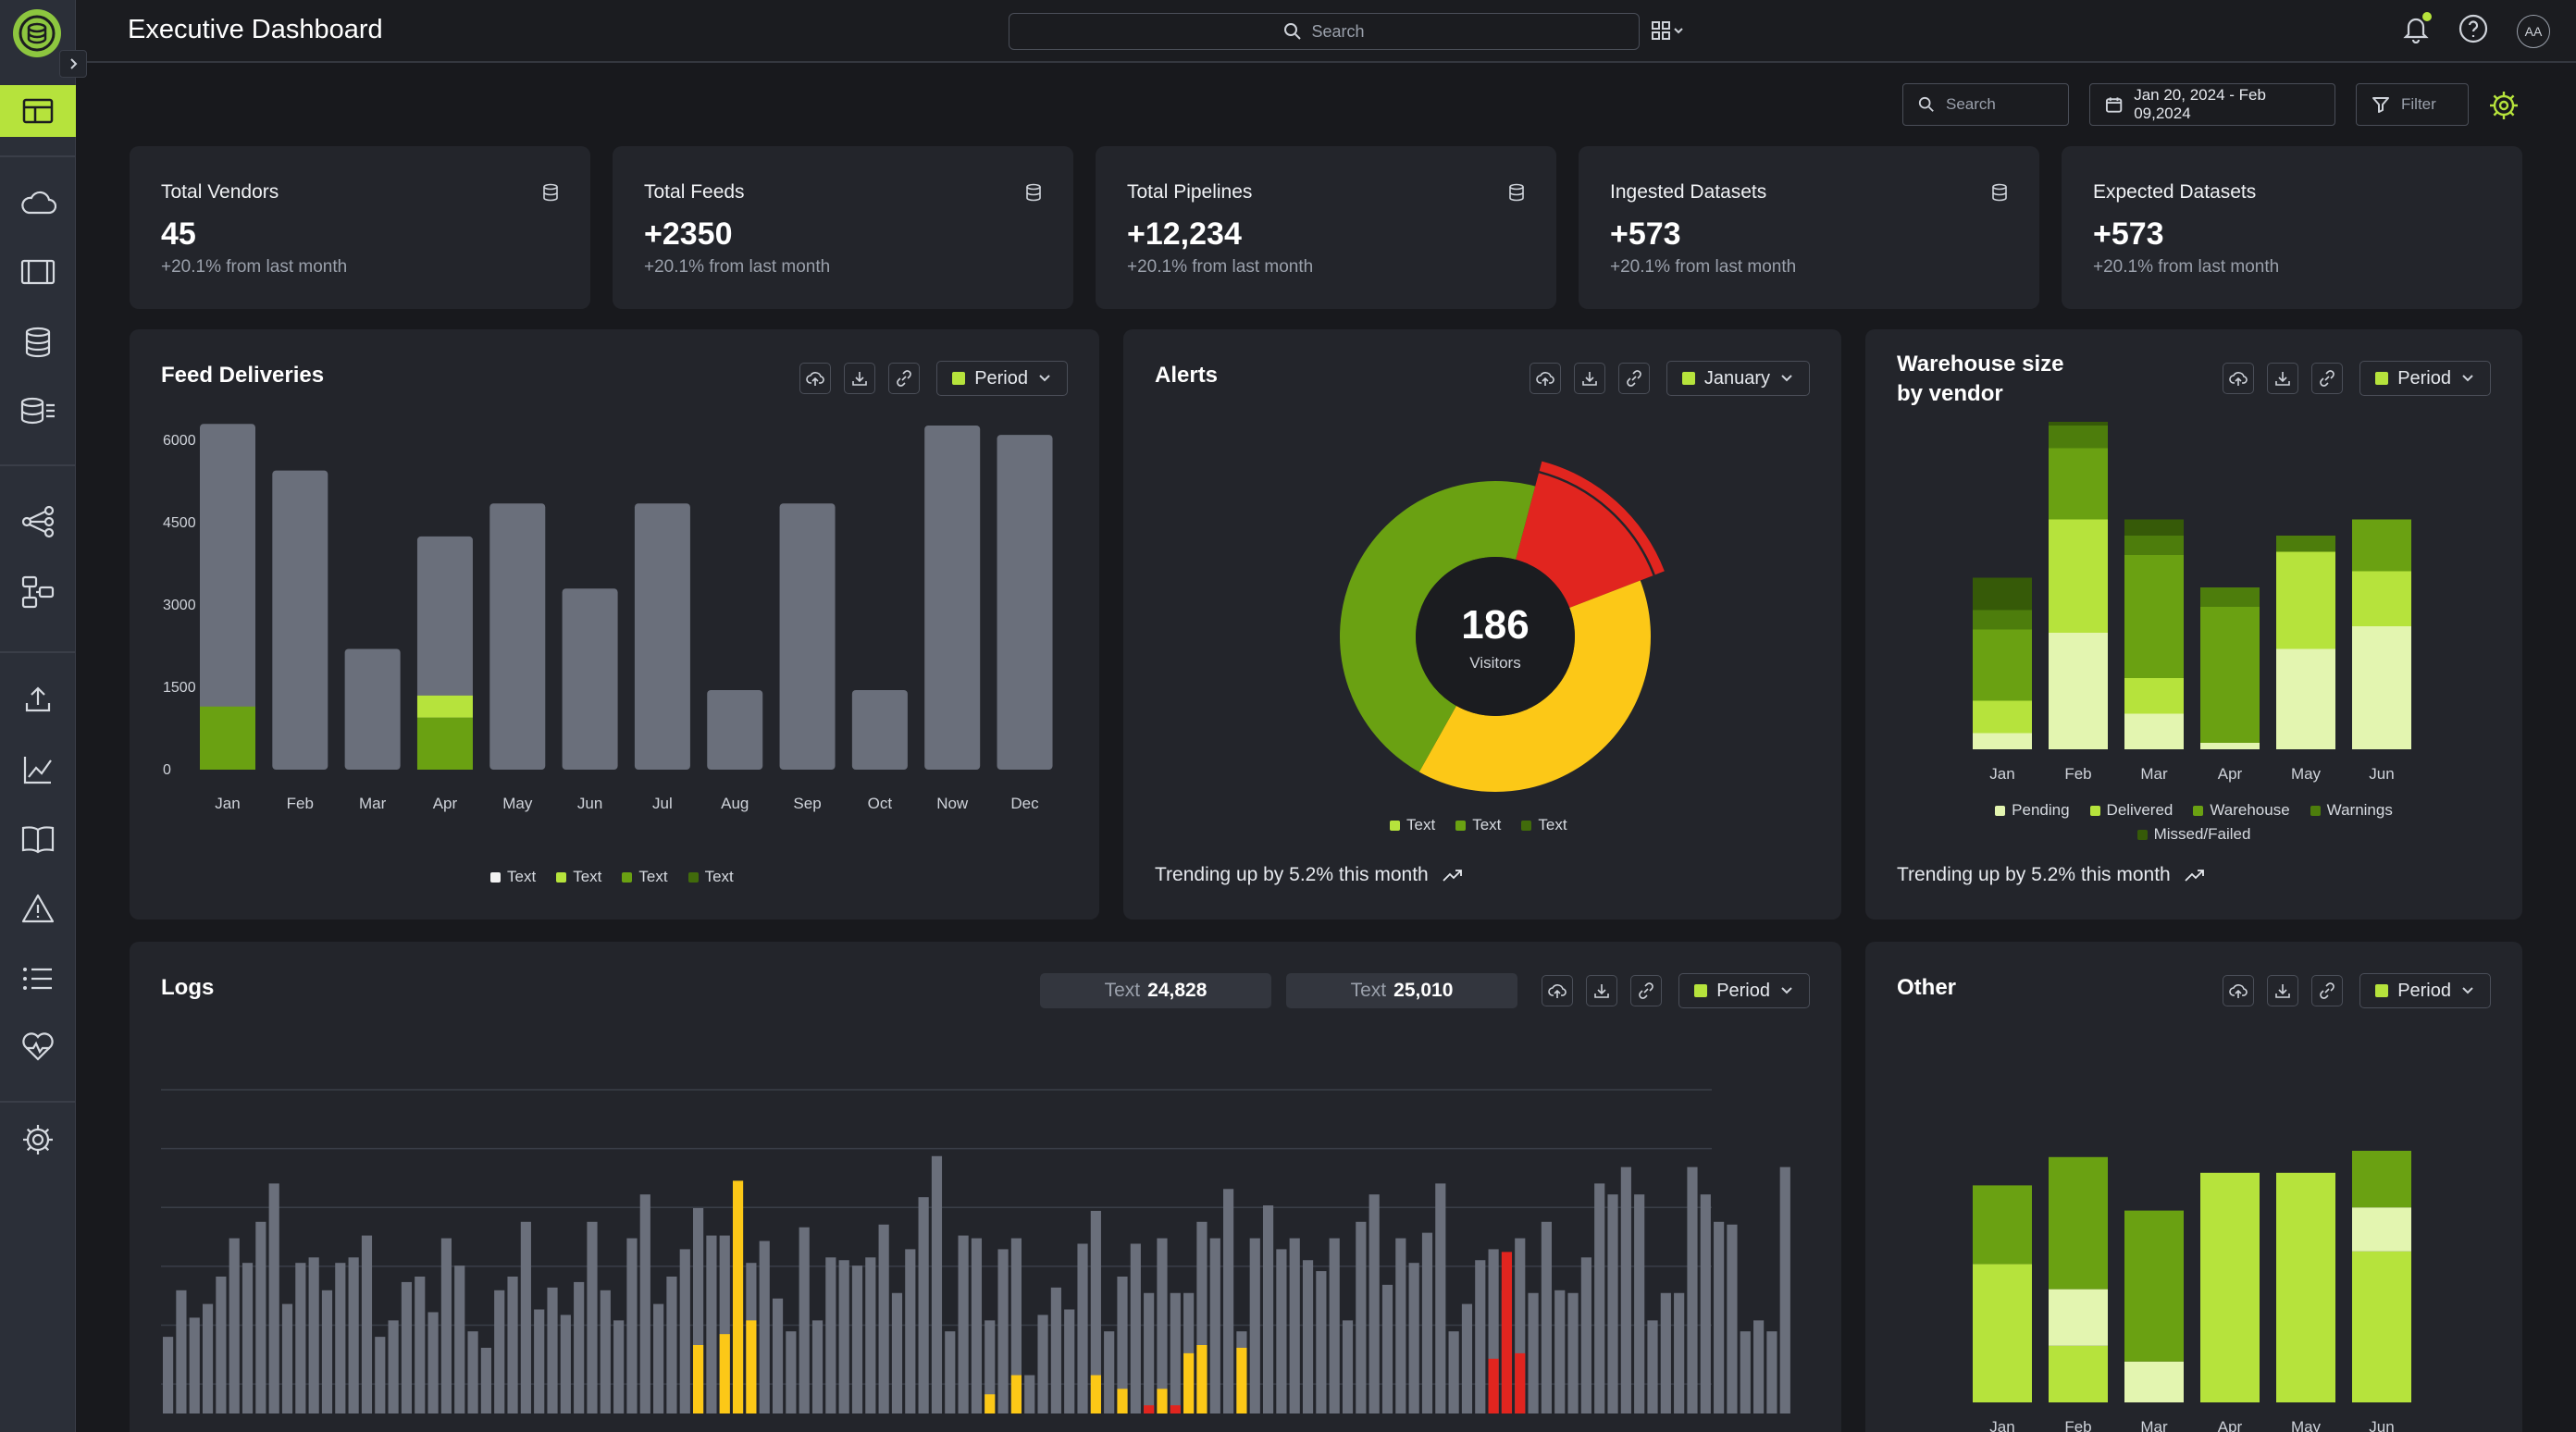  I want to click on warehouse-title-1: Warehouse size, so click(1981, 365).